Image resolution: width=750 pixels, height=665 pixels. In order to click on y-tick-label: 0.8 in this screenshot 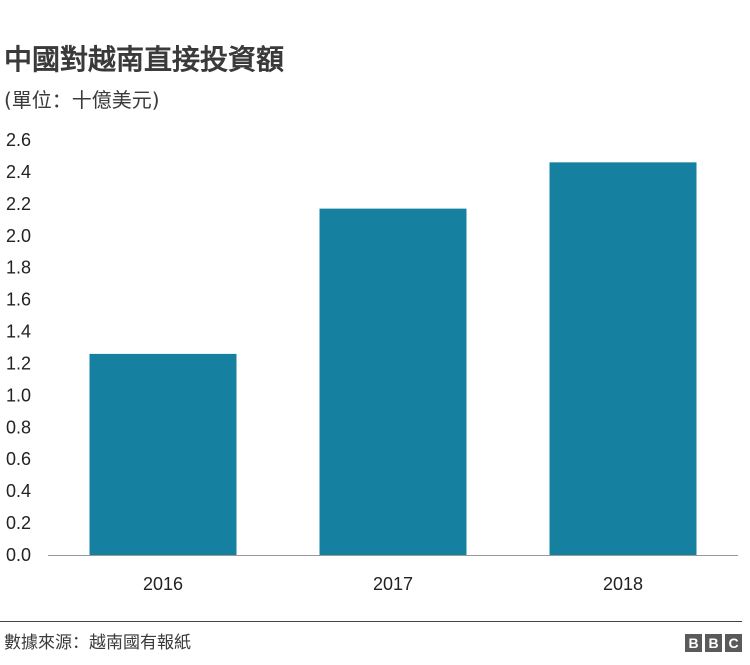, I will do `click(18, 427)`.